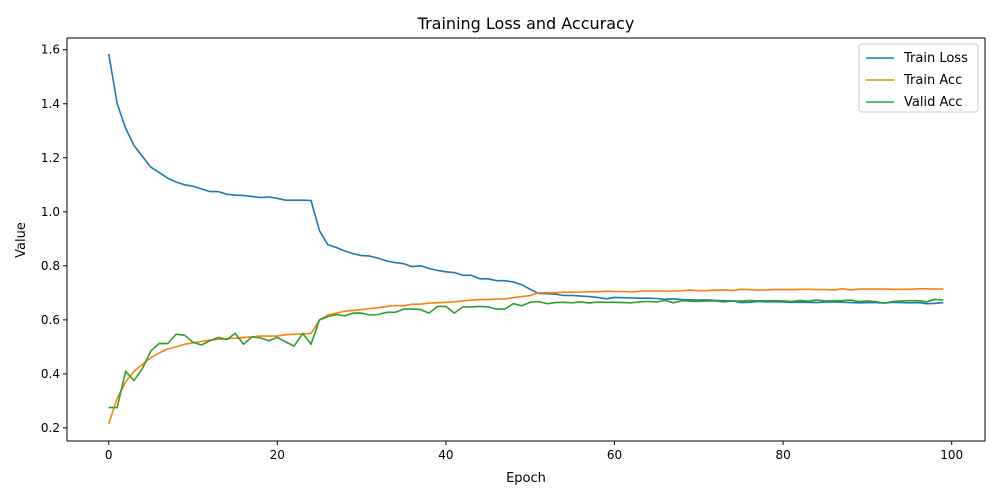  Describe the element at coordinates (50, 50) in the screenshot. I see `y-tick-label: 1.6` at that location.